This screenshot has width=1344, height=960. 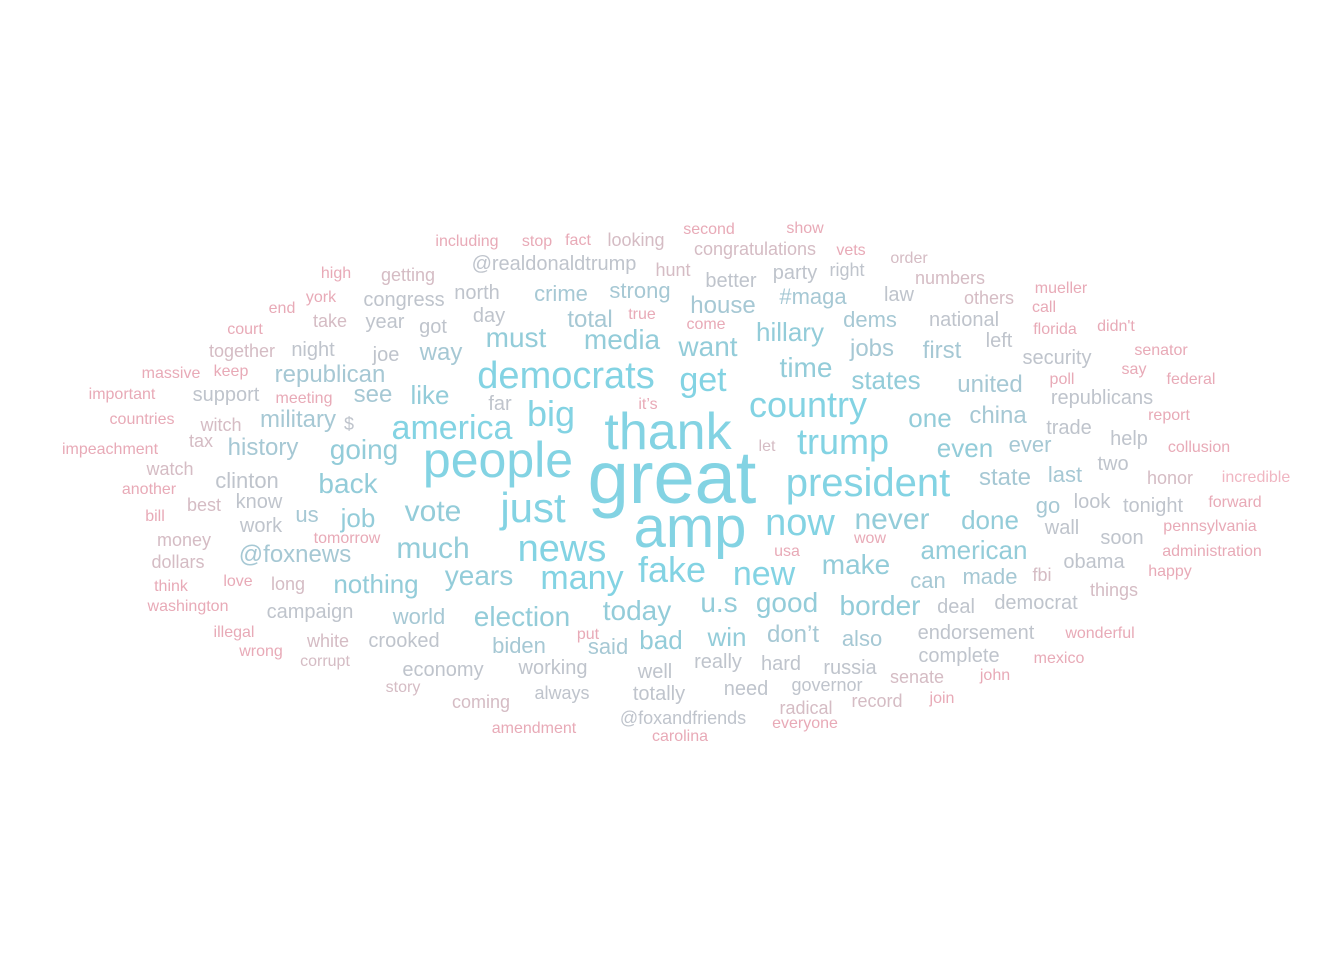 What do you see at coordinates (566, 376) in the screenshot?
I see `word-cloud-word: democrats` at bounding box center [566, 376].